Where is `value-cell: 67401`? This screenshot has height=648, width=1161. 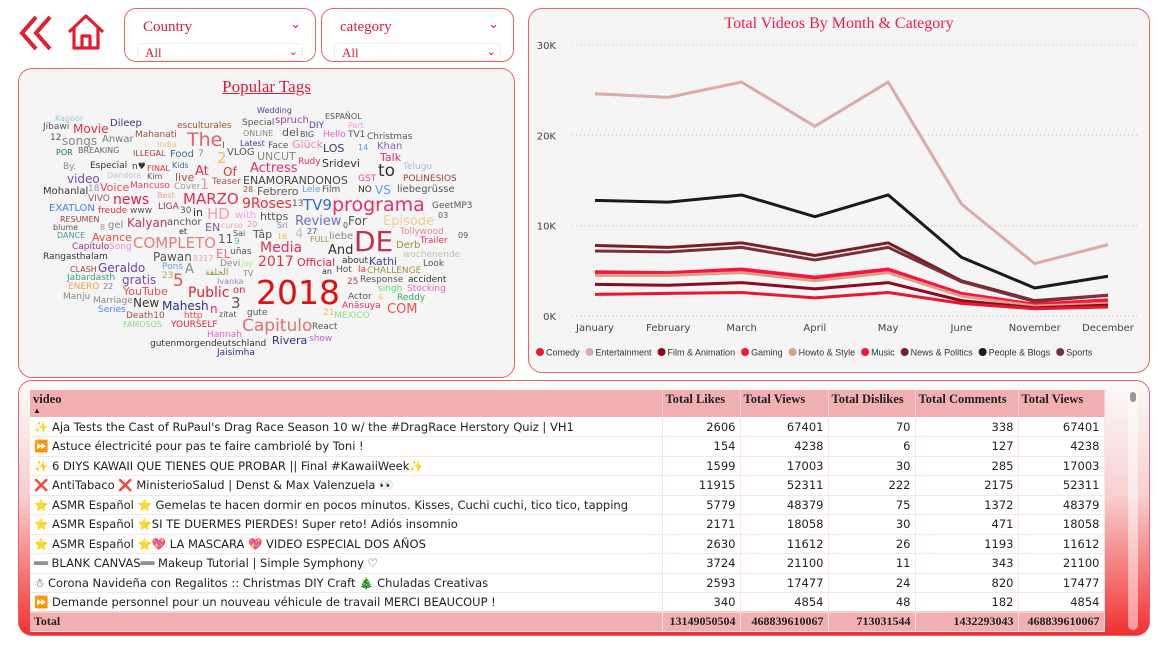
value-cell: 67401 is located at coordinates (1061, 427).